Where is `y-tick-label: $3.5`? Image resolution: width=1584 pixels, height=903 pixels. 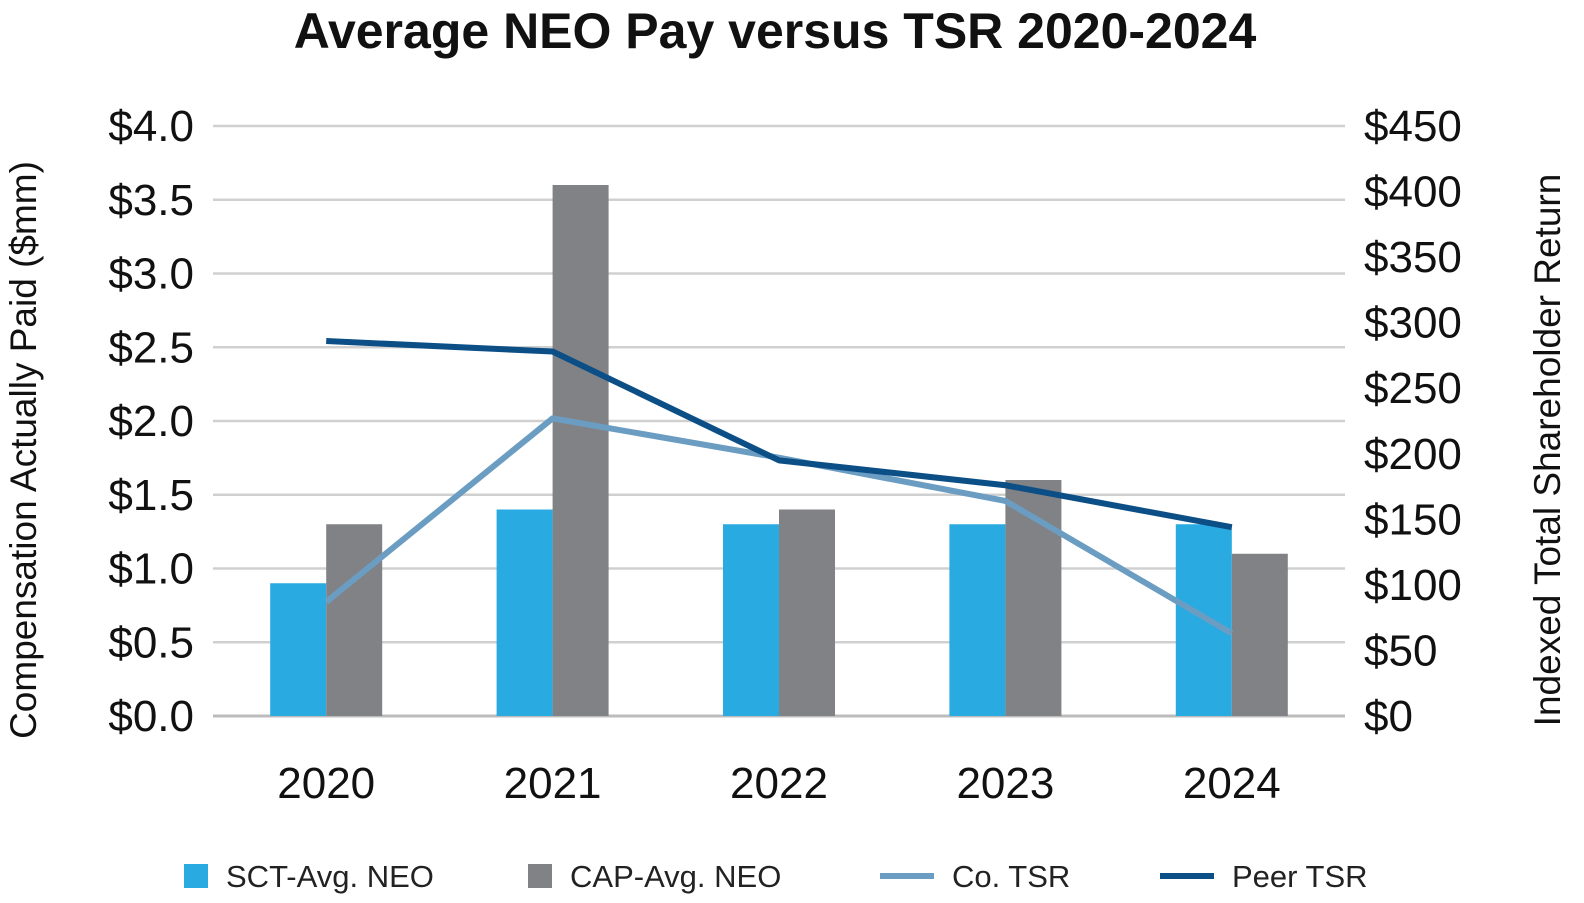 y-tick-label: $3.5 is located at coordinates (151, 200).